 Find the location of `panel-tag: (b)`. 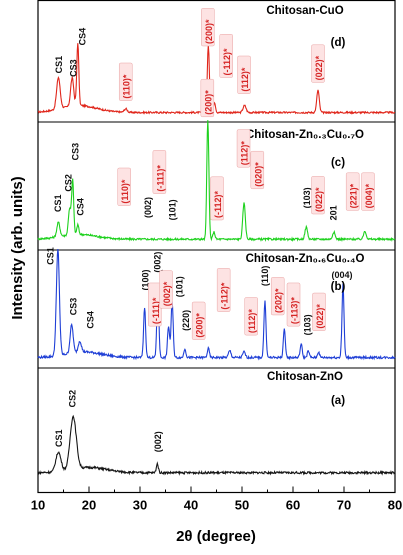

panel-tag: (b) is located at coordinates (338, 287).